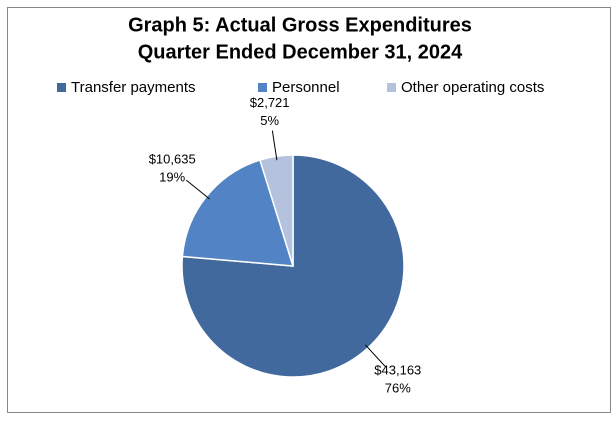  What do you see at coordinates (172, 176) in the screenshot?
I see `percent-label: 19%` at bounding box center [172, 176].